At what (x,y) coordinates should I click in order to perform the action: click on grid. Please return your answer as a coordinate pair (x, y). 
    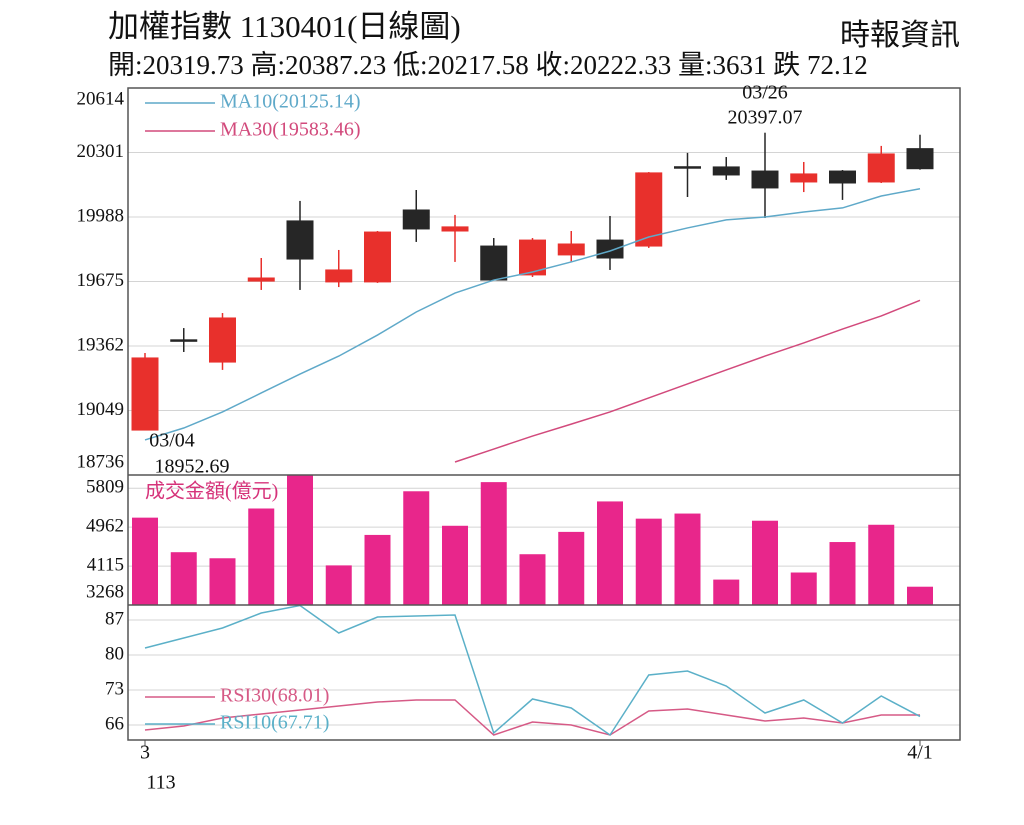
    Looking at the image, I should click on (544, 672).